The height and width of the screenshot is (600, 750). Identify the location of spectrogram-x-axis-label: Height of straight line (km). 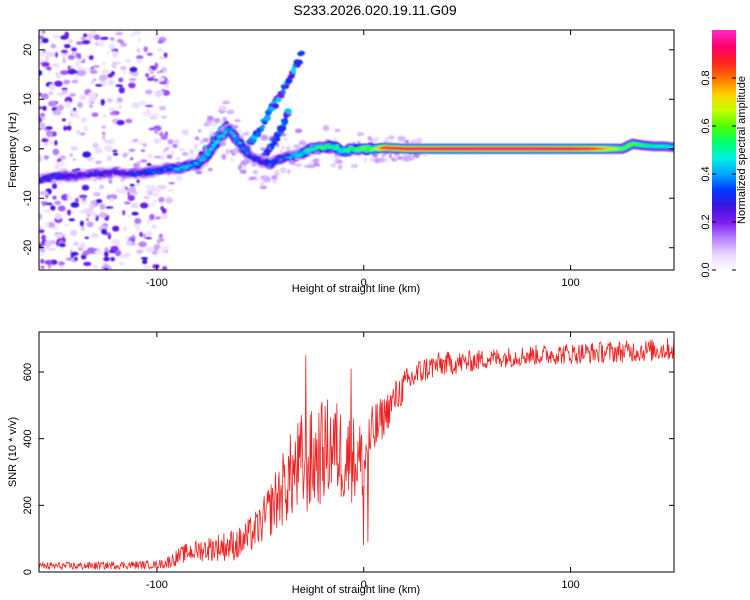
(356, 289).